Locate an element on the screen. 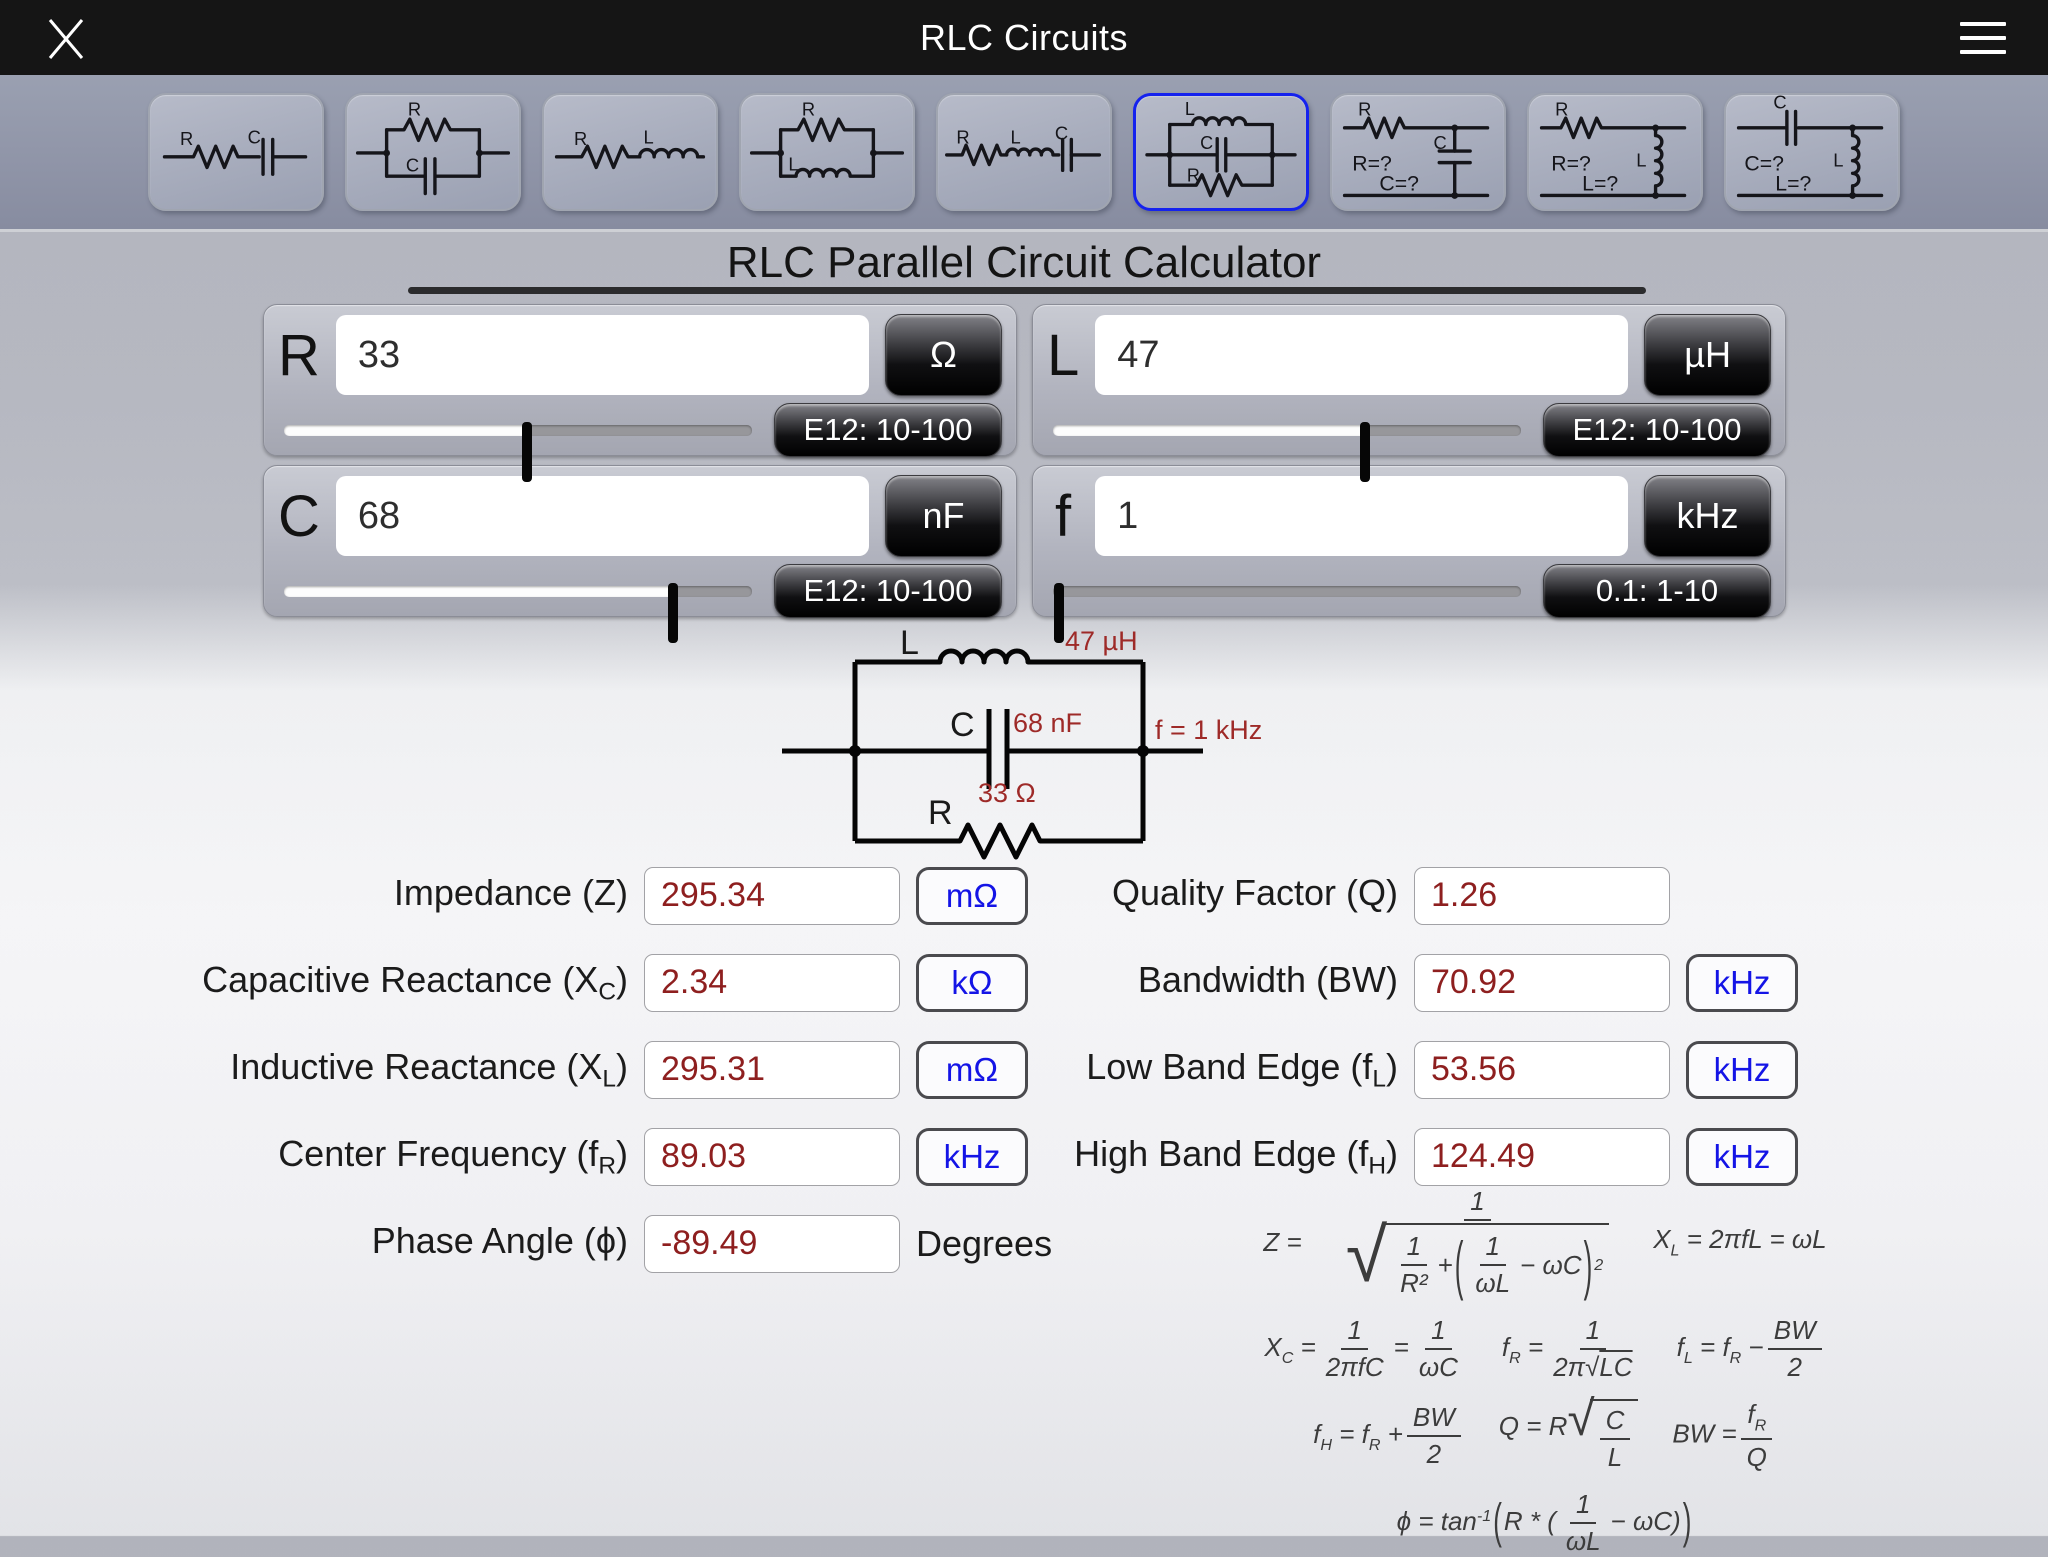 The width and height of the screenshot is (2048, 1557). inductor-value: 47 µH is located at coordinates (1101, 641).